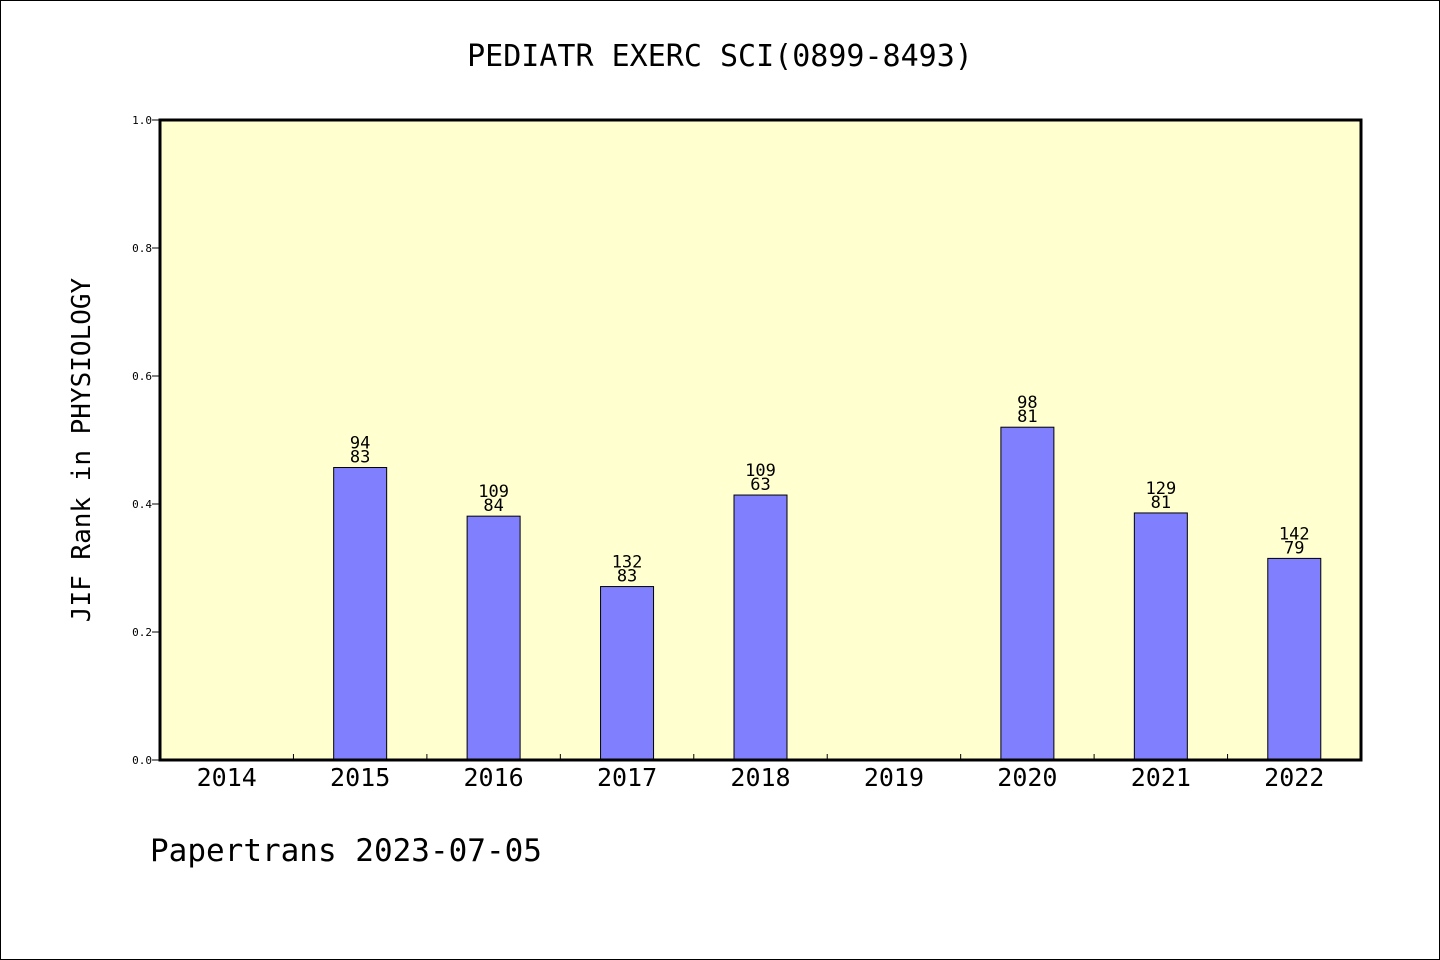 Image resolution: width=1440 pixels, height=960 pixels. I want to click on chart-title: PEDIATR EXERC SCI(0899-8493), so click(720, 56).